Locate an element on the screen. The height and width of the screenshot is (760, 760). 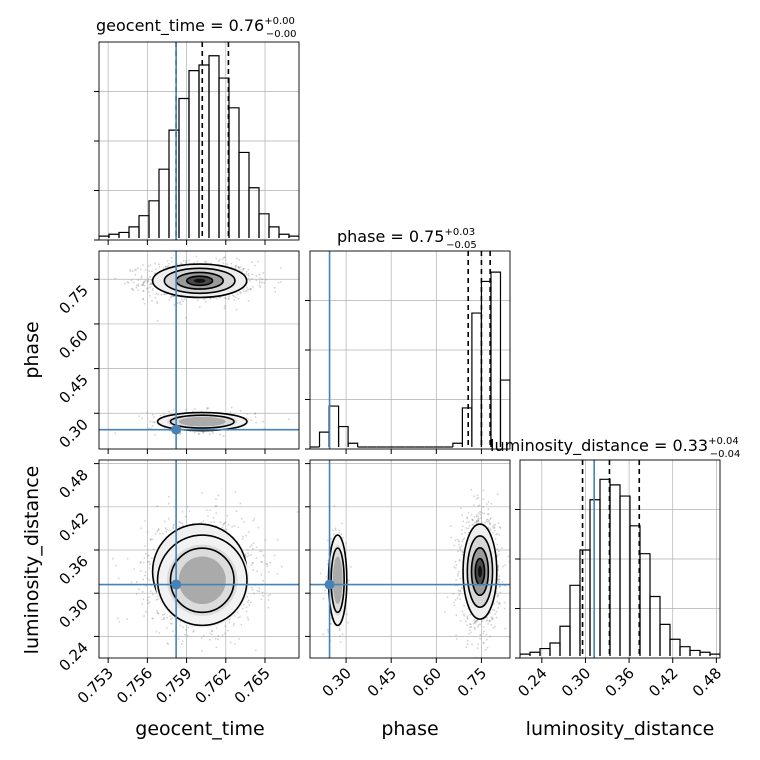
density-level is located at coordinates (199, 280).